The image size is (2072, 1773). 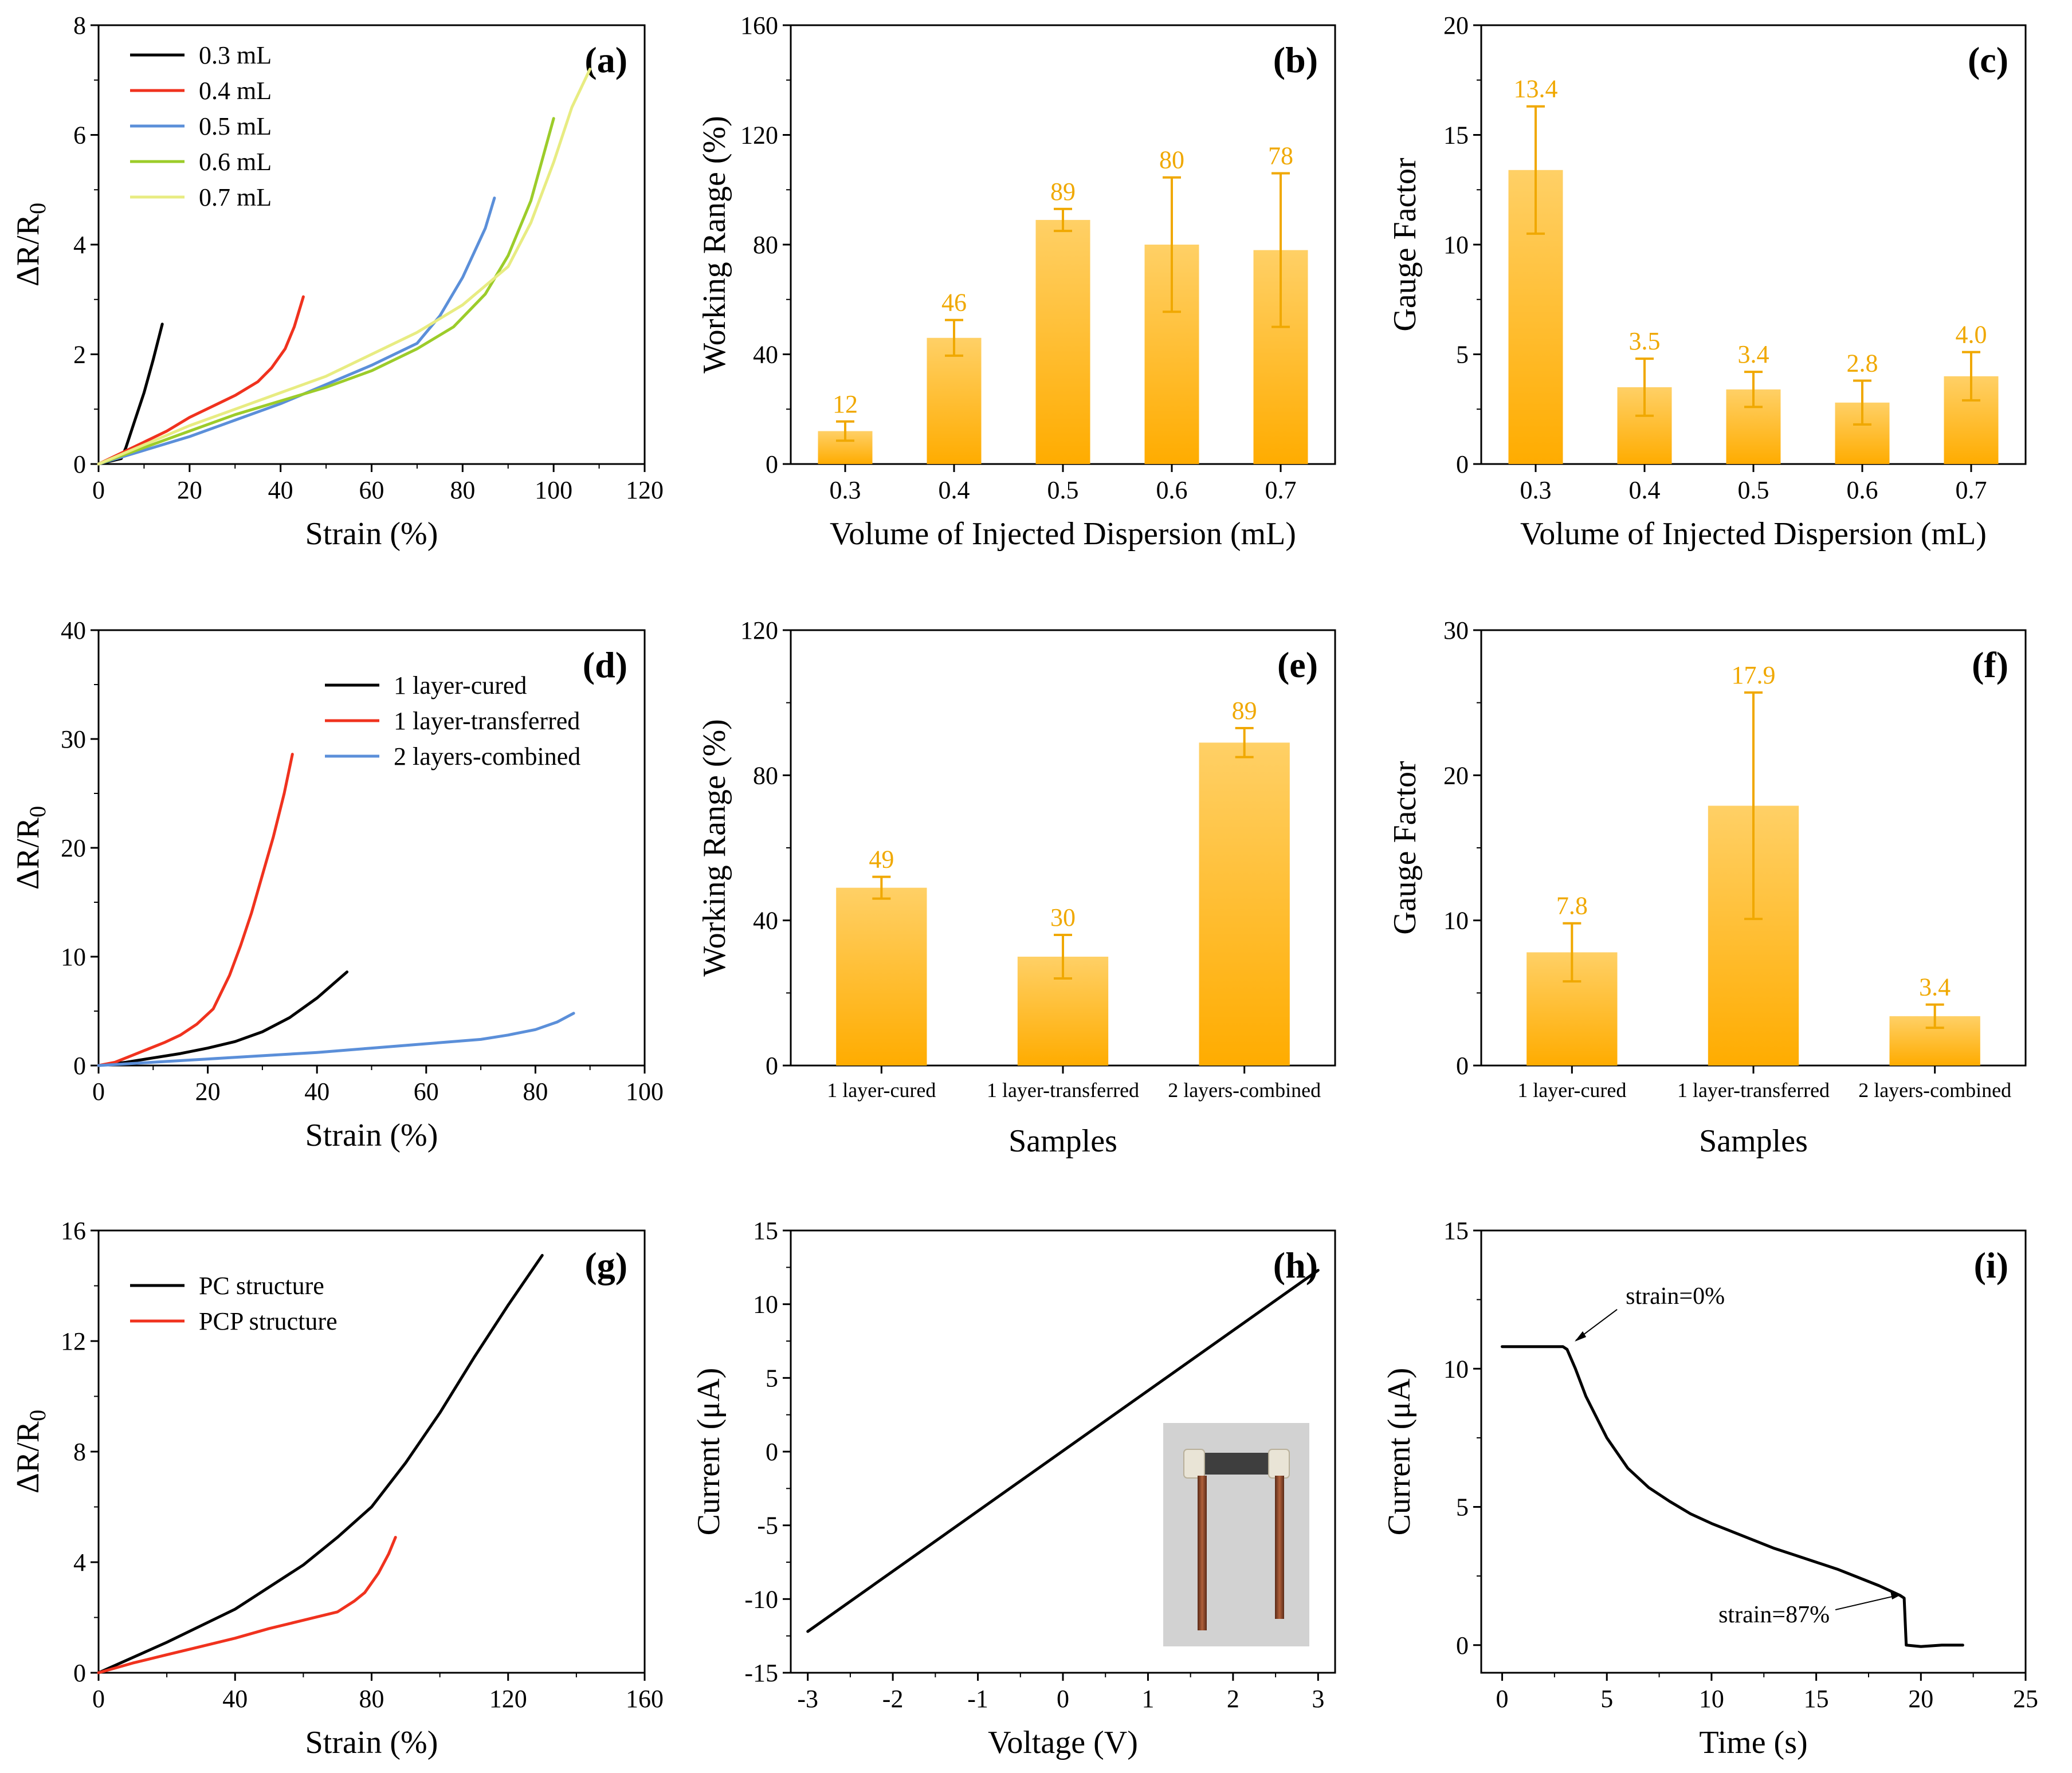 I want to click on y-tick-label: 120, so click(x=759, y=135).